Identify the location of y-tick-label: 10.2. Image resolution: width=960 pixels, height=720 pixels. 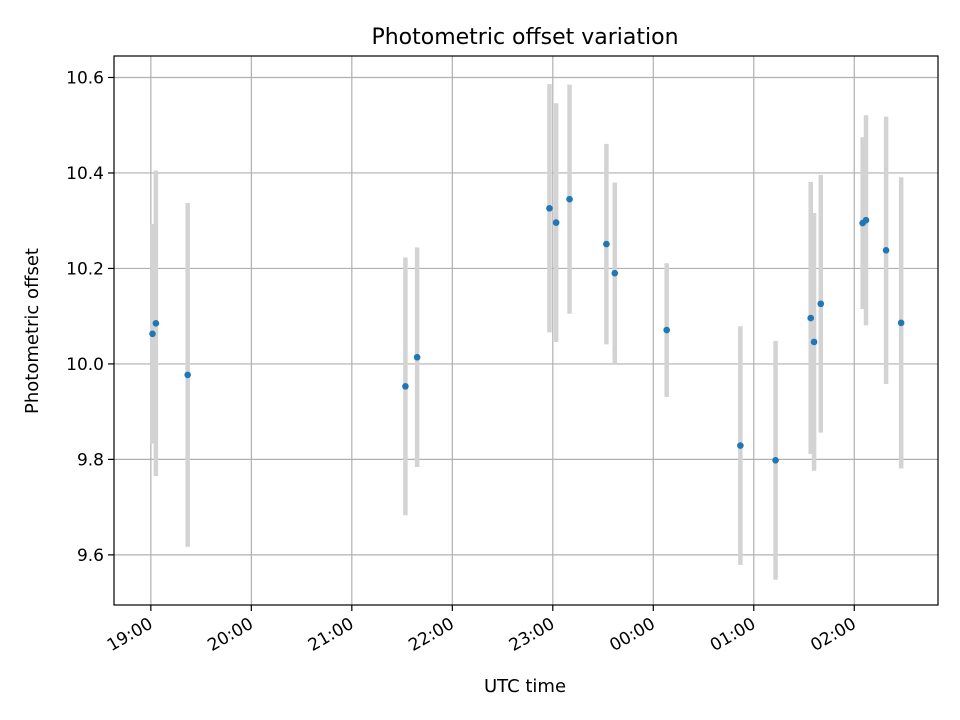
(85, 269).